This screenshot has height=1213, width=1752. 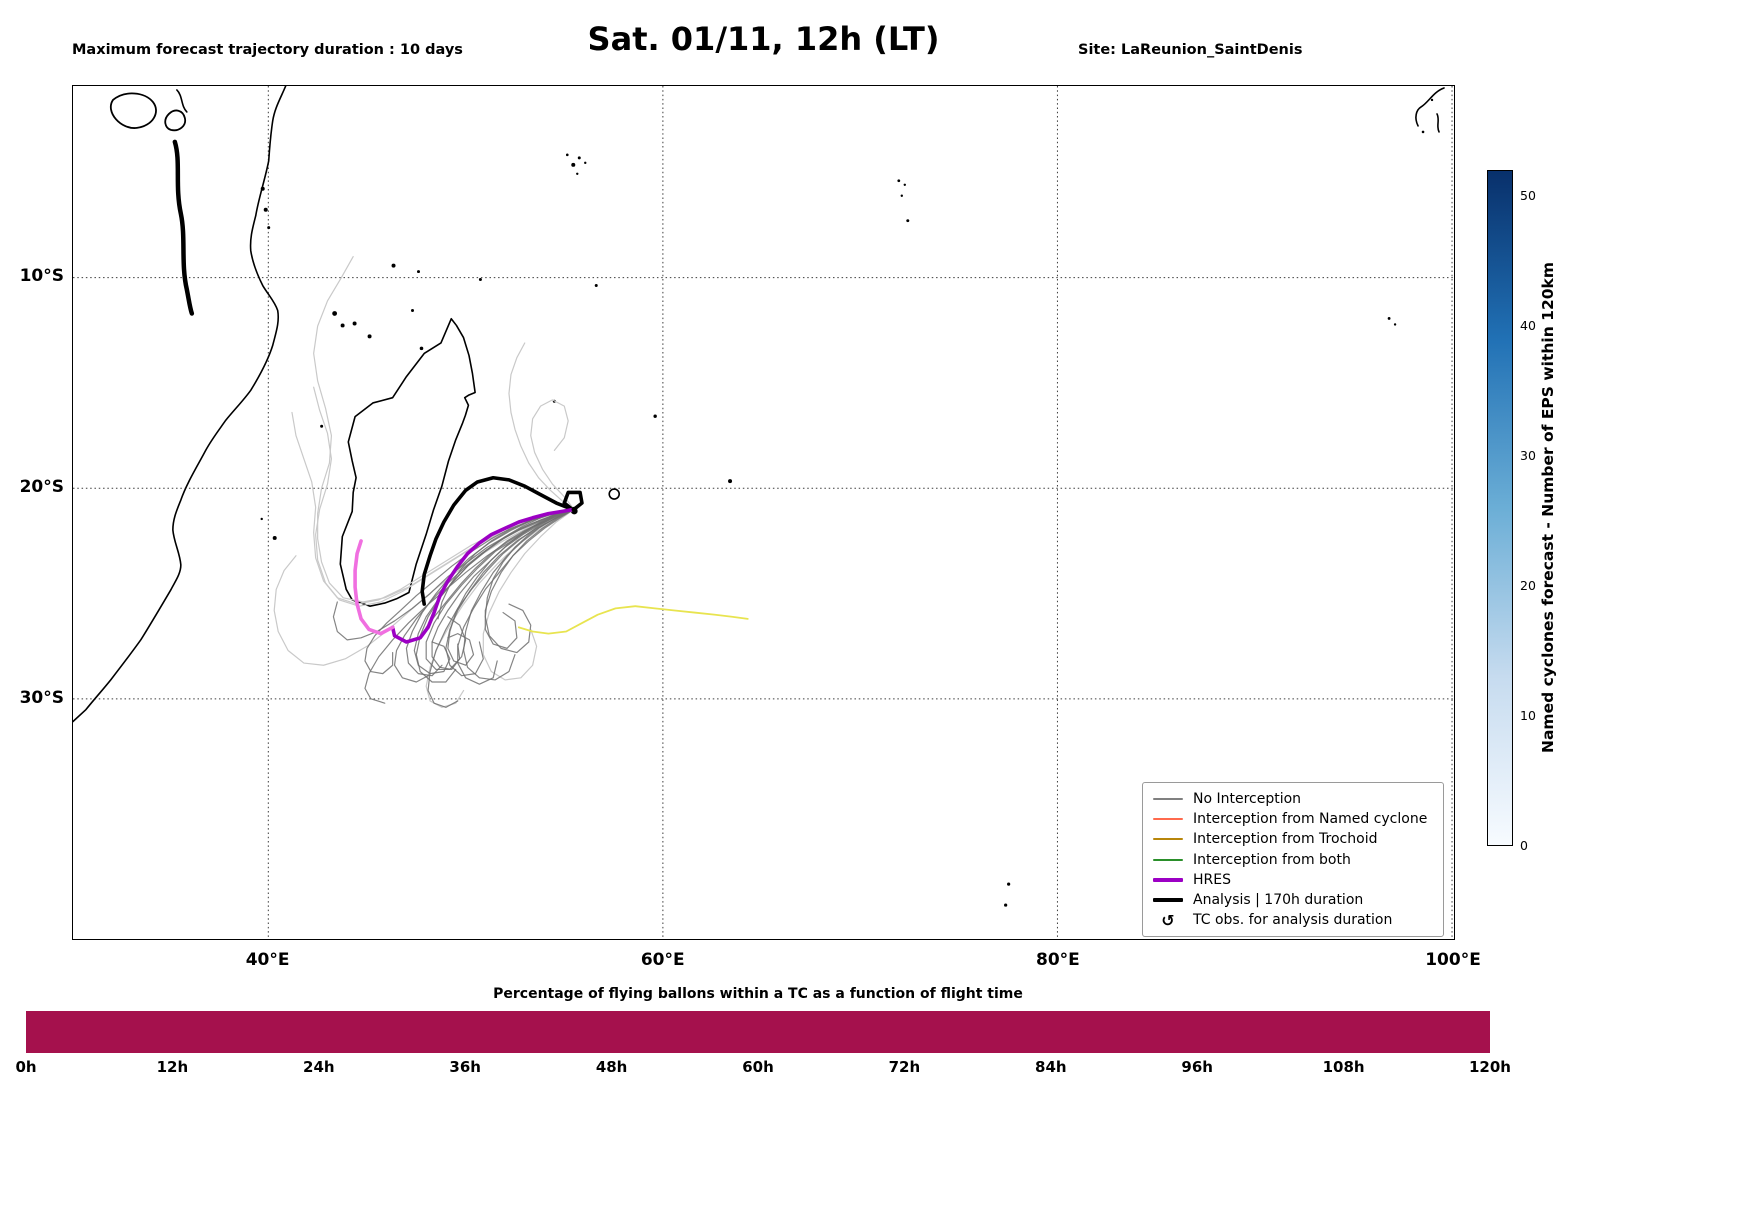 I want to click on flight-hour-tick-label: 72h, so click(x=904, y=1067).